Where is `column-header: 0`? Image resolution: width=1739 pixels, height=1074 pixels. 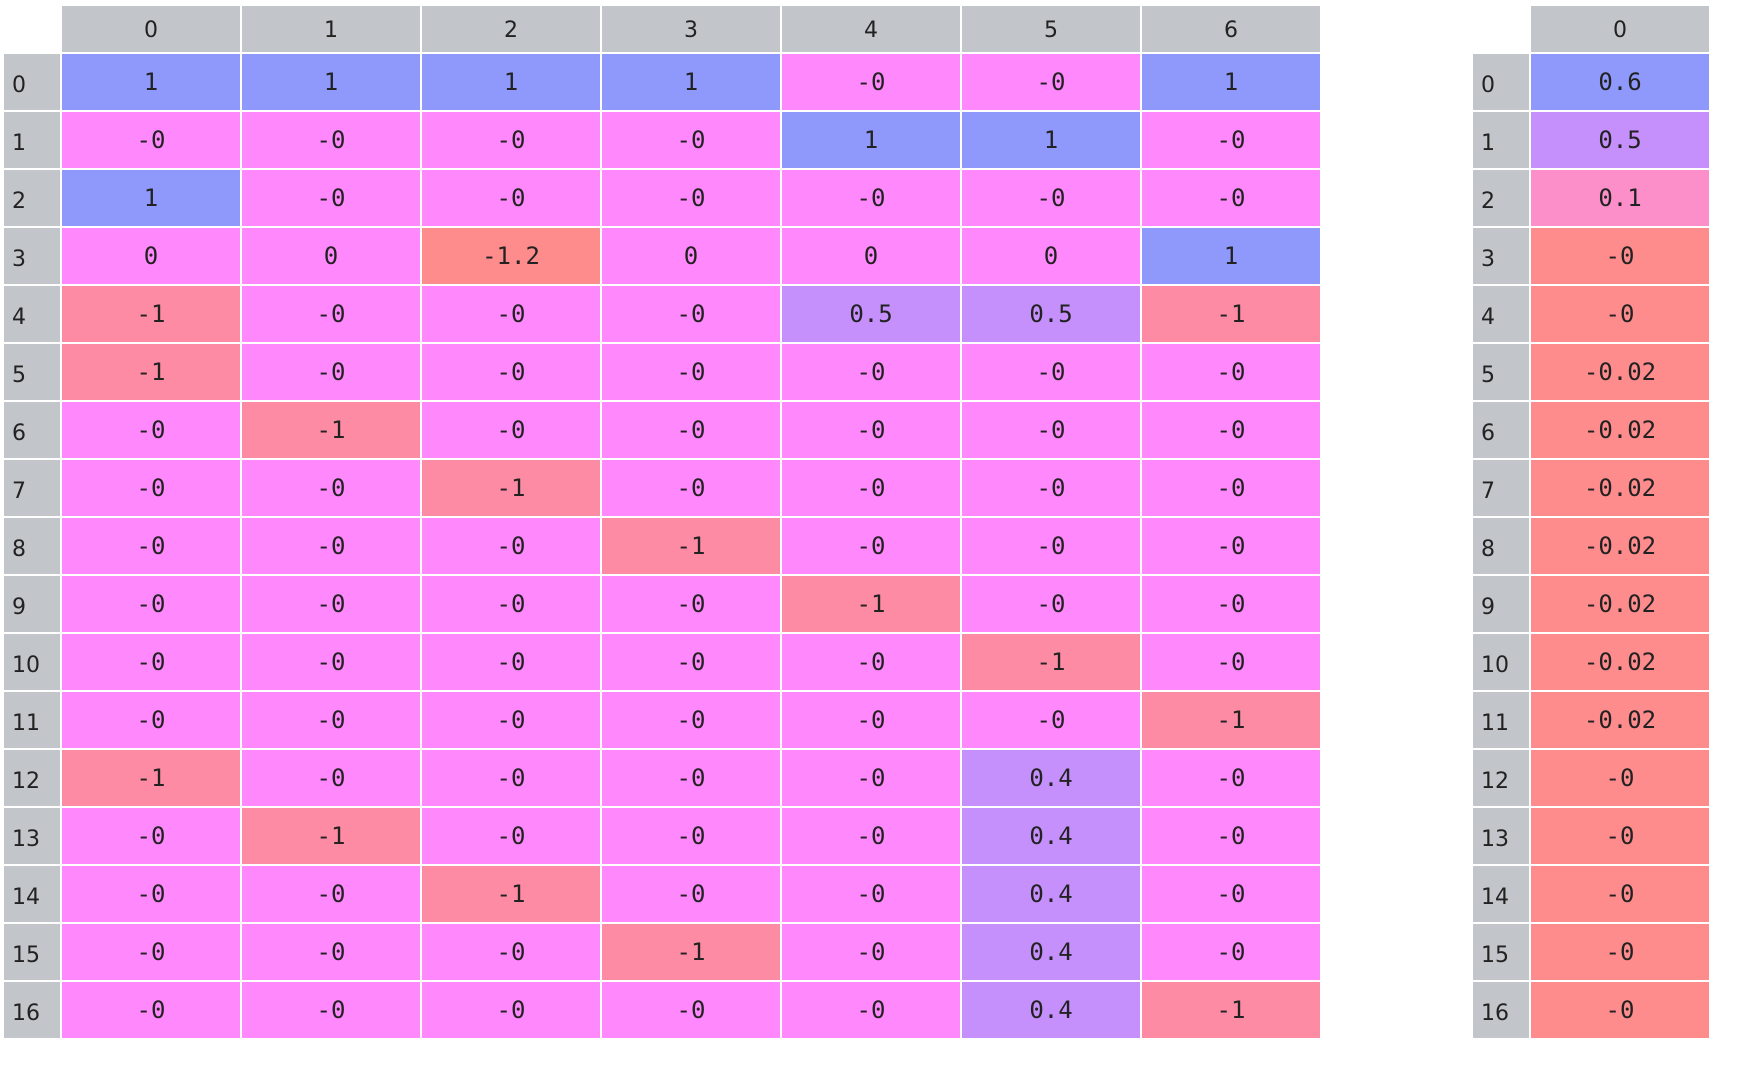
column-header: 0 is located at coordinates (1620, 29).